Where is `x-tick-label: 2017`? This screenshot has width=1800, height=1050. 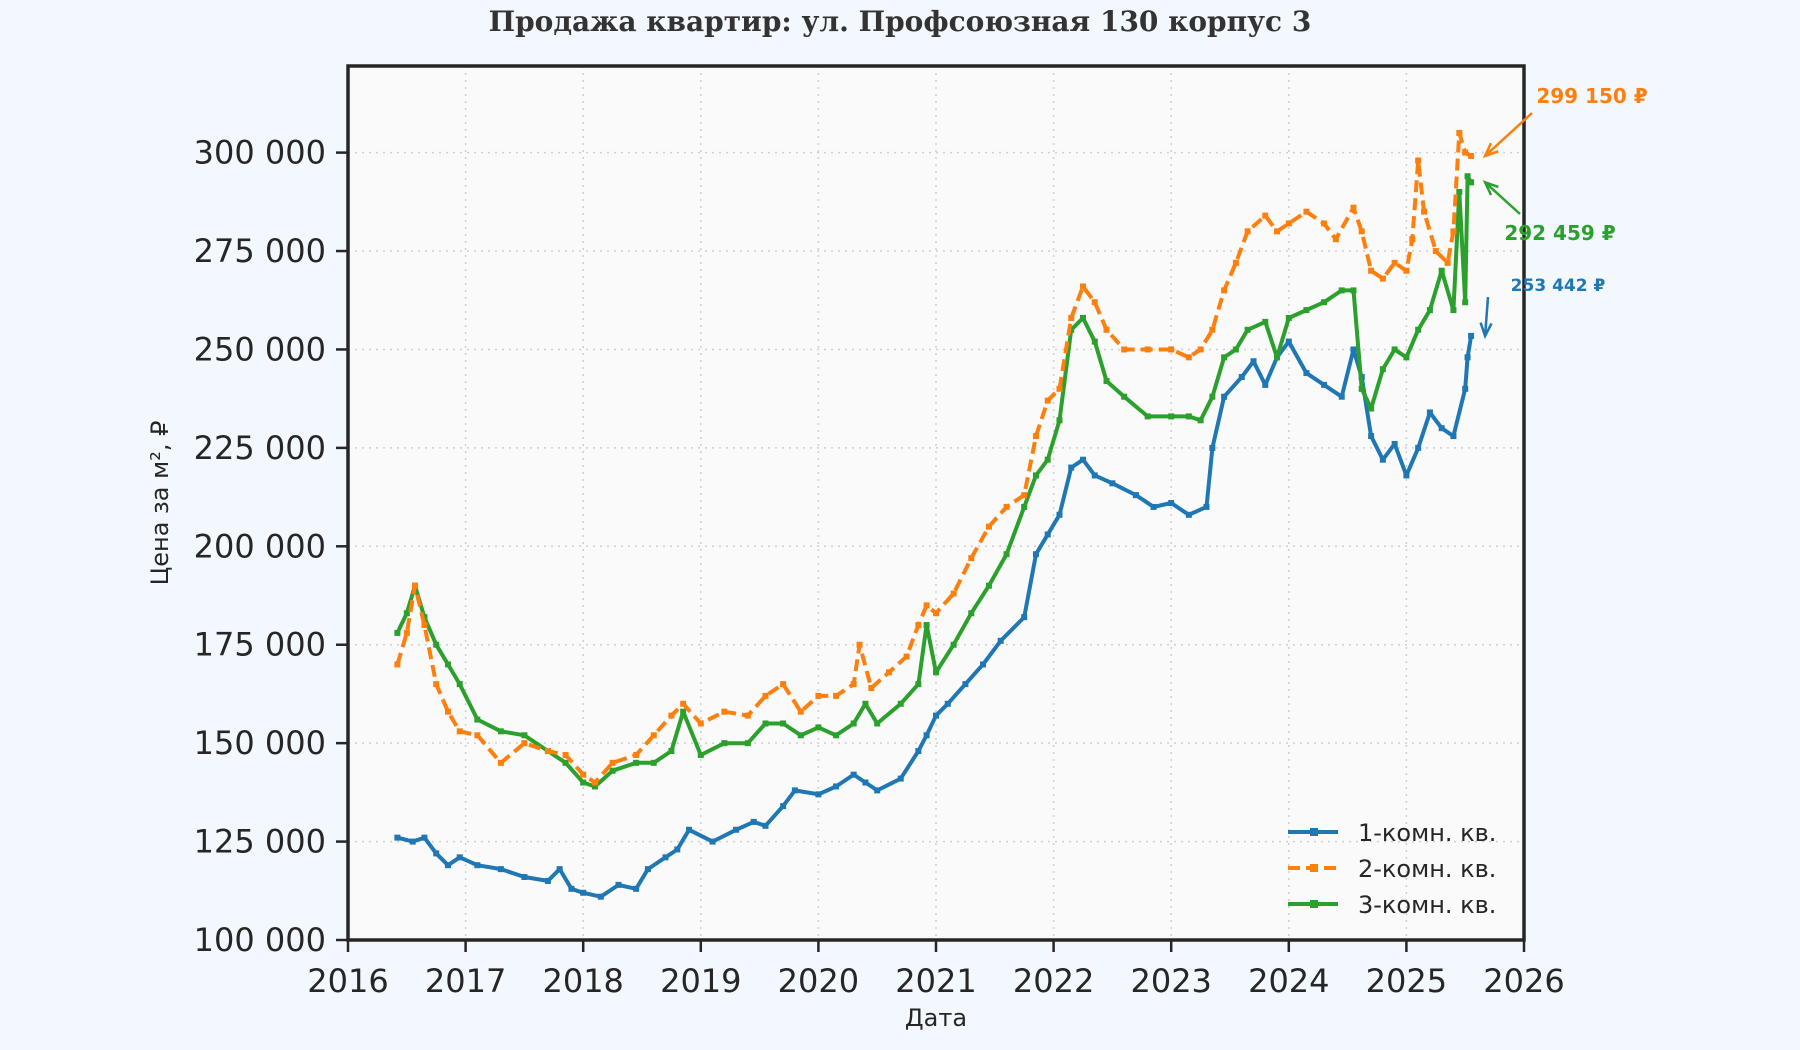
x-tick-label: 2017 is located at coordinates (465, 981).